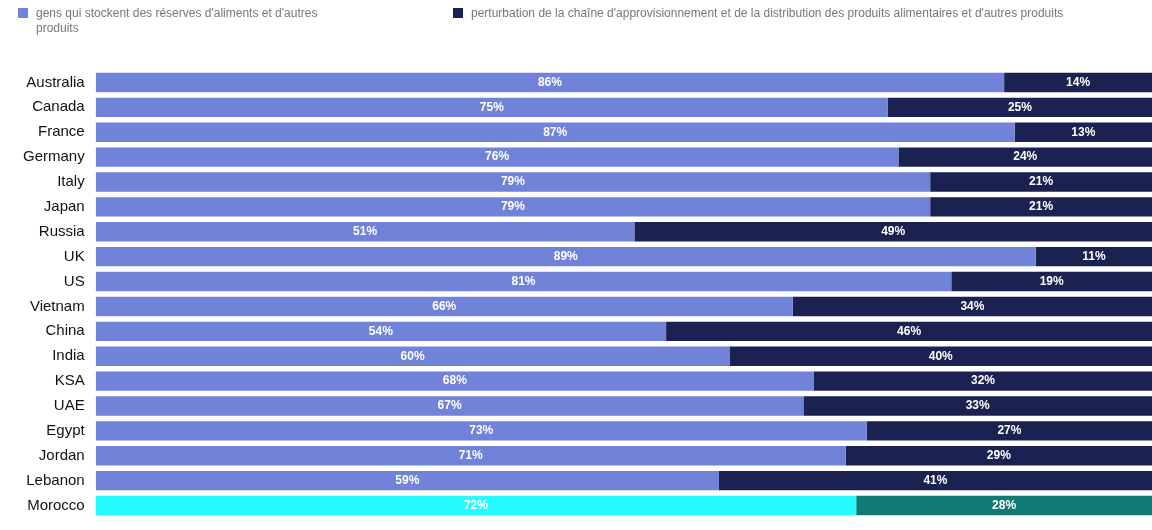  What do you see at coordinates (983, 380) in the screenshot?
I see `data-label: 32%` at bounding box center [983, 380].